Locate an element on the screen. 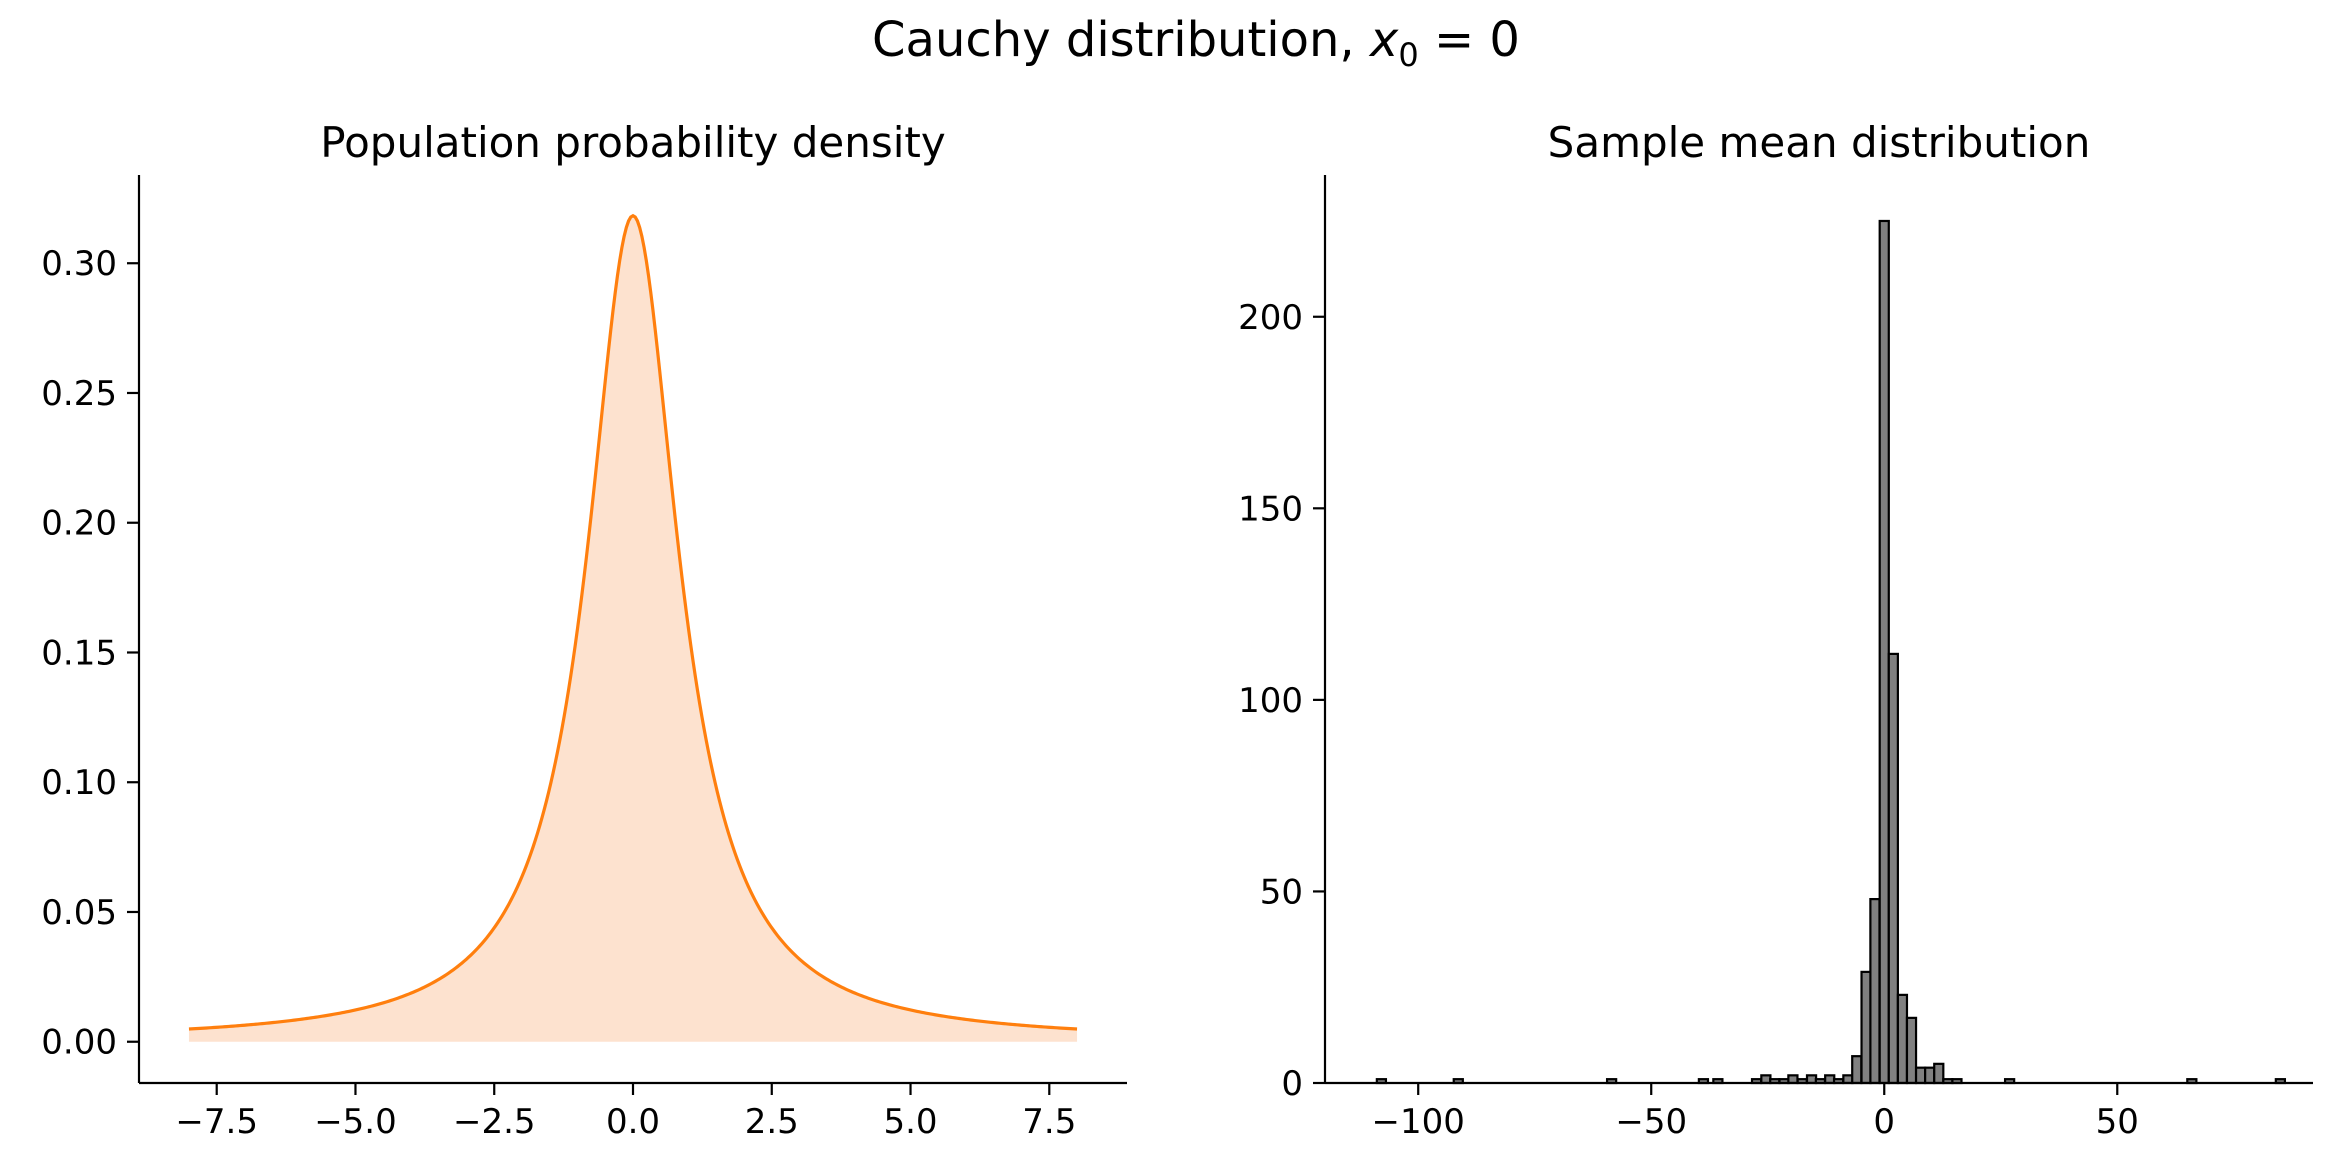 The height and width of the screenshot is (1171, 2336). density-x-ticks: −7.5 −5.0 −2.5 0.0 2.5 5.0 7.5 is located at coordinates (625, 1112).